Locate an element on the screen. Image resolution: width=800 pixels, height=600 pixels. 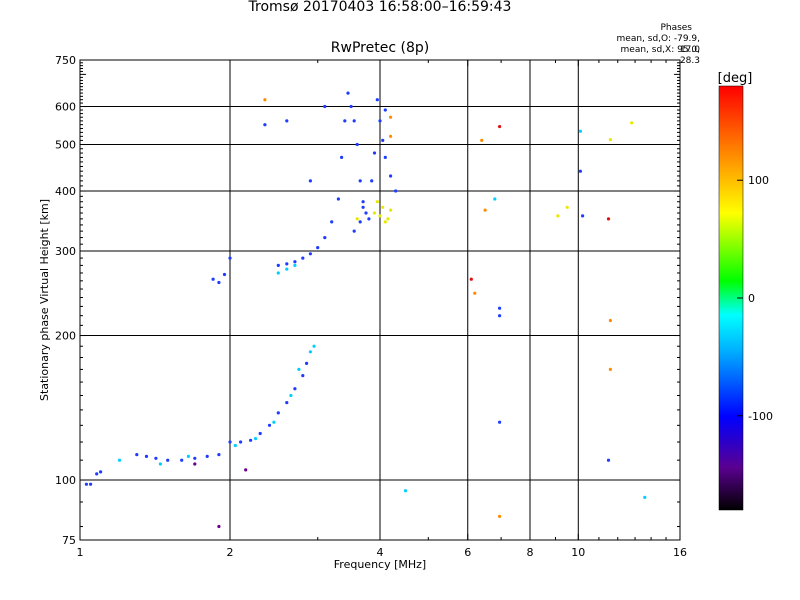
y-tick-label: 75 is located at coordinates (69, 540).